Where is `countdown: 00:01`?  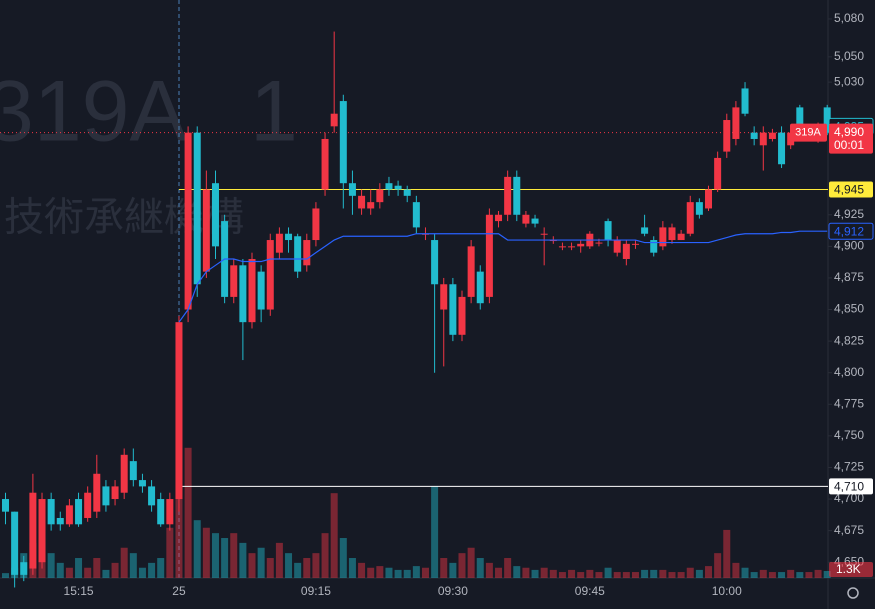 countdown: 00:01 is located at coordinates (849, 145).